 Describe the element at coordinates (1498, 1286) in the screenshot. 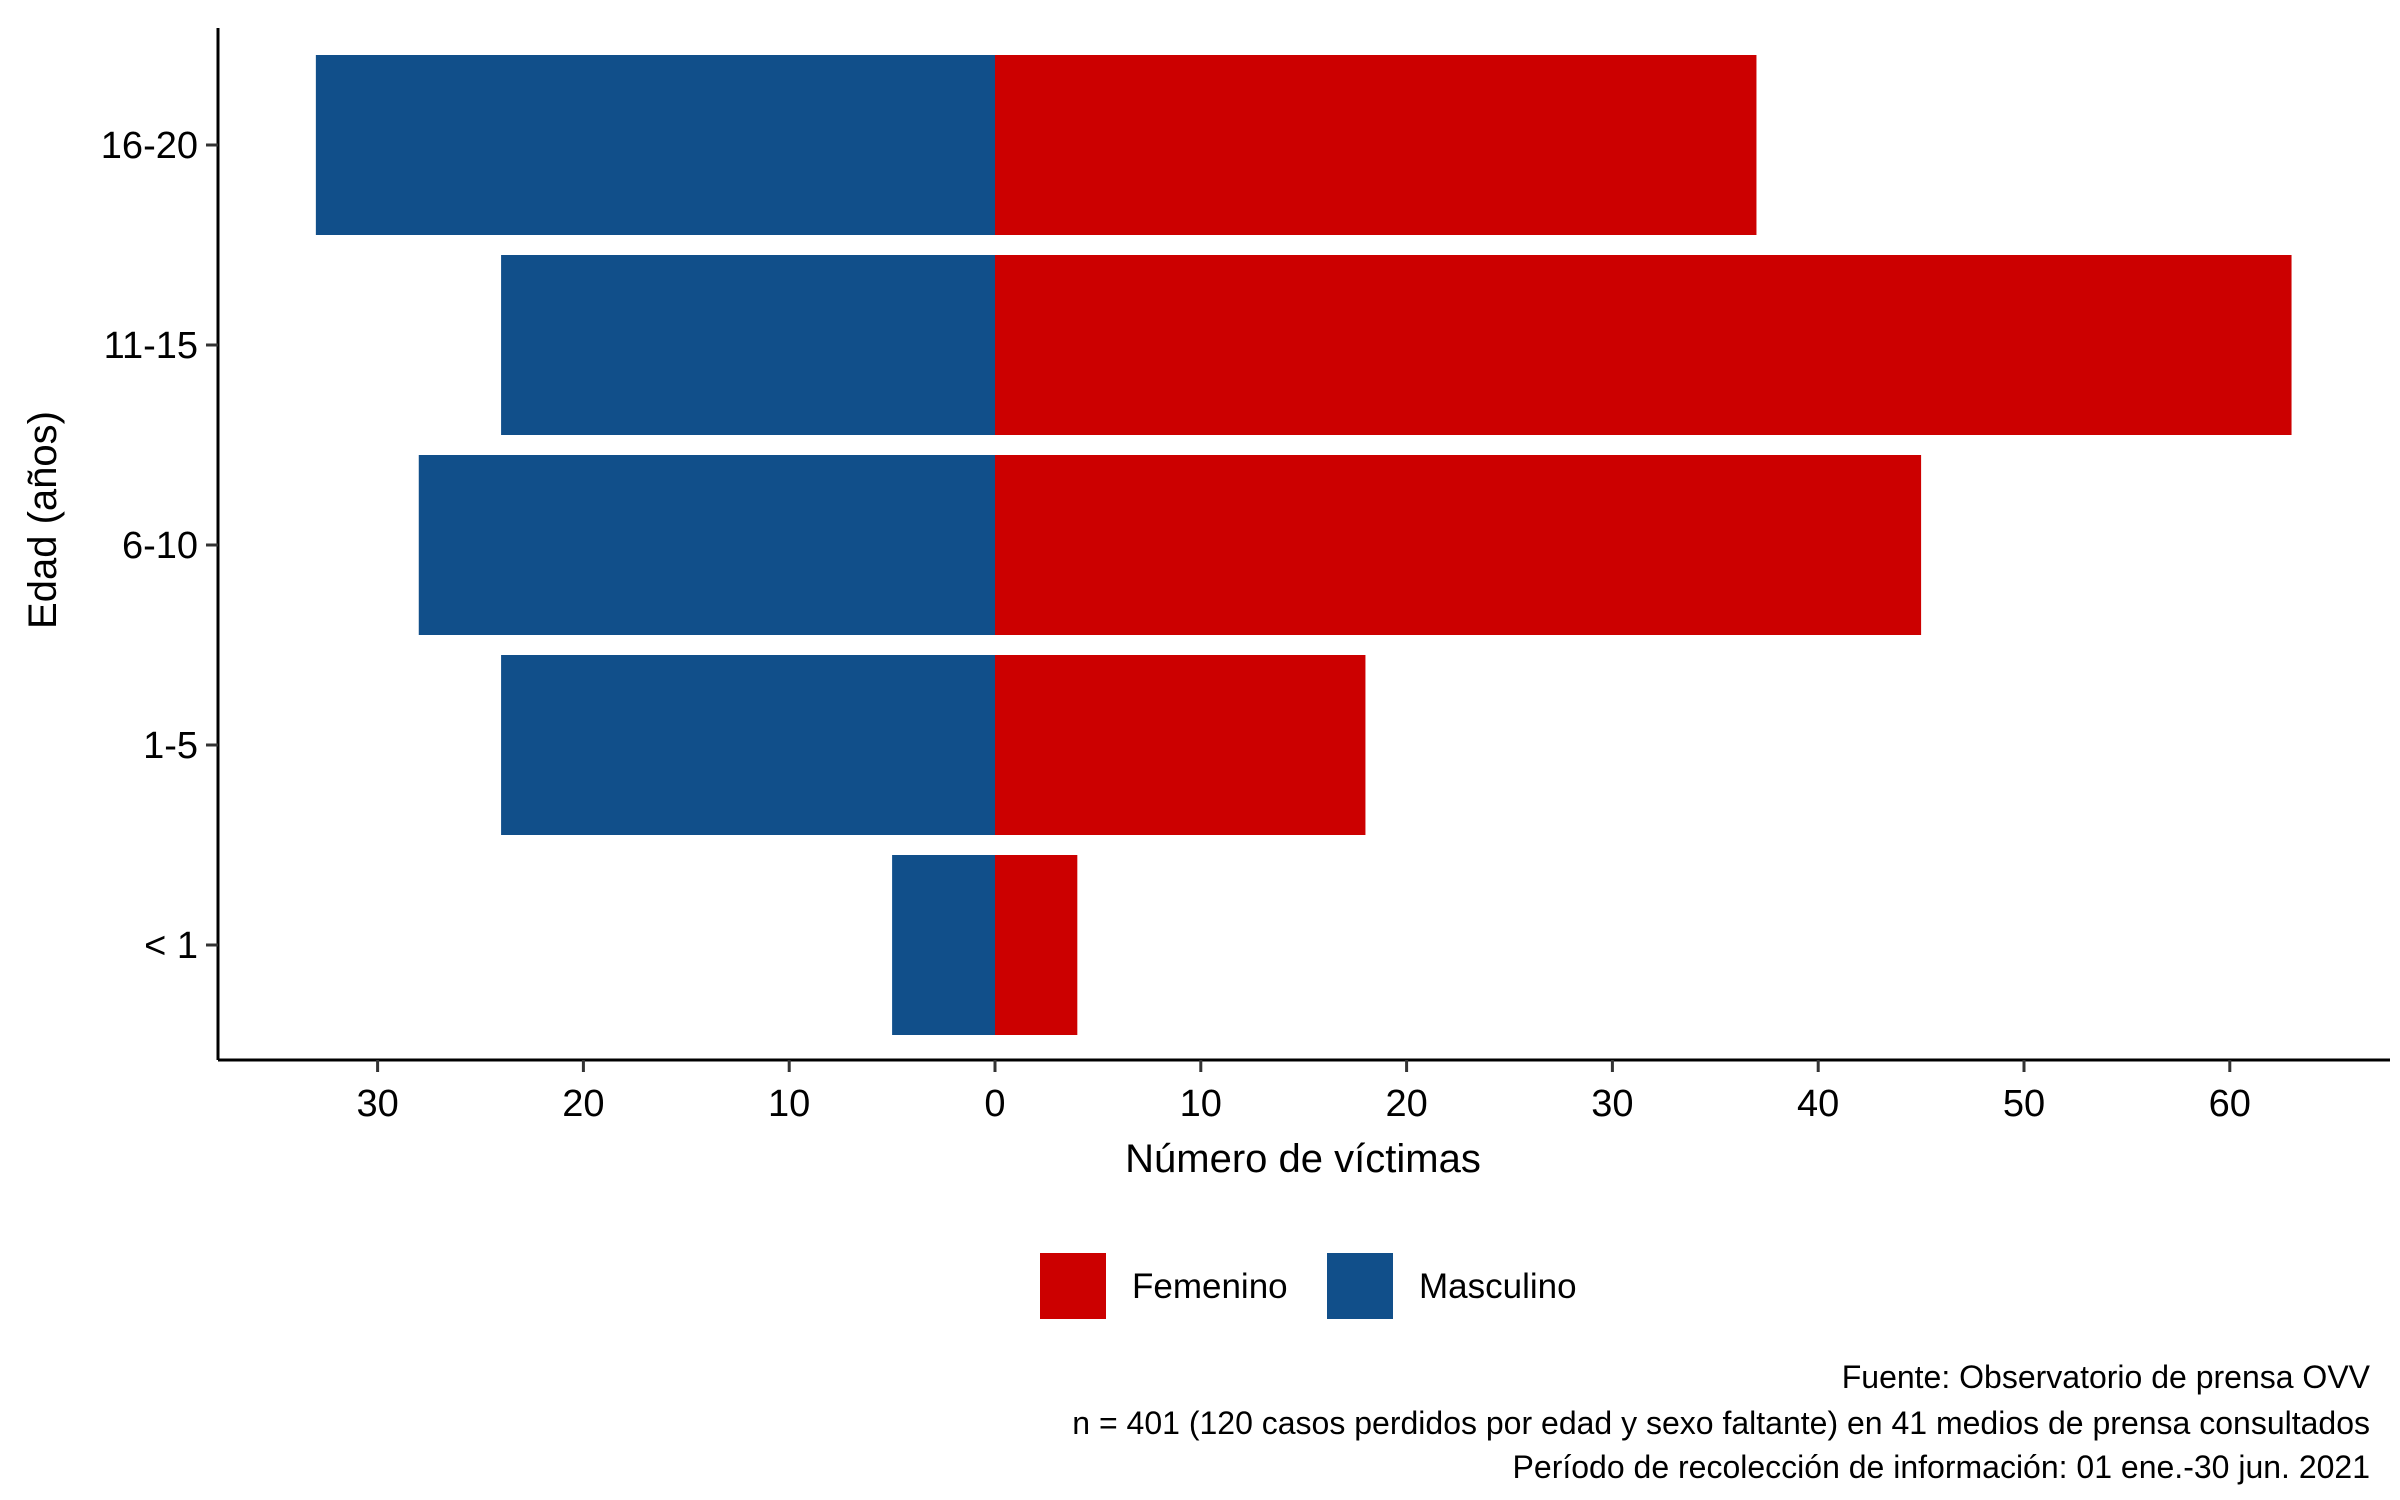

I see `legend-label-masculino: Masculino` at that location.